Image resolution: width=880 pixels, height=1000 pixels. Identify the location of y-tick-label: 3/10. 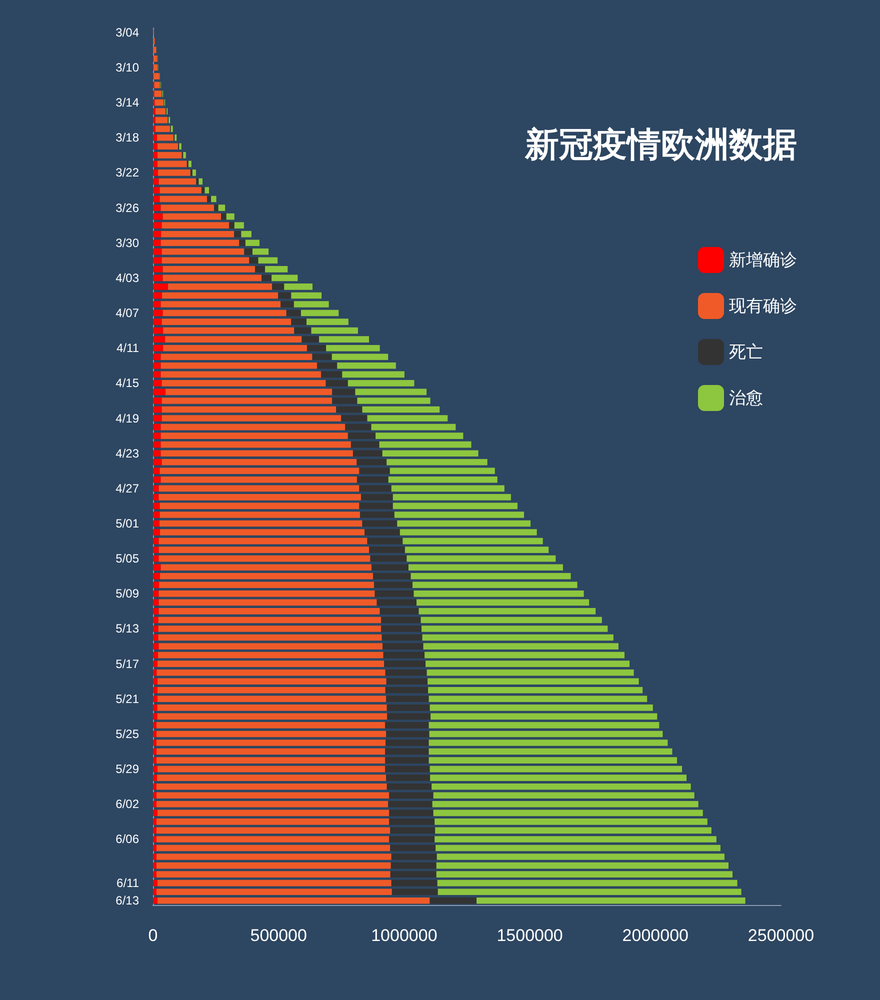
(128, 67).